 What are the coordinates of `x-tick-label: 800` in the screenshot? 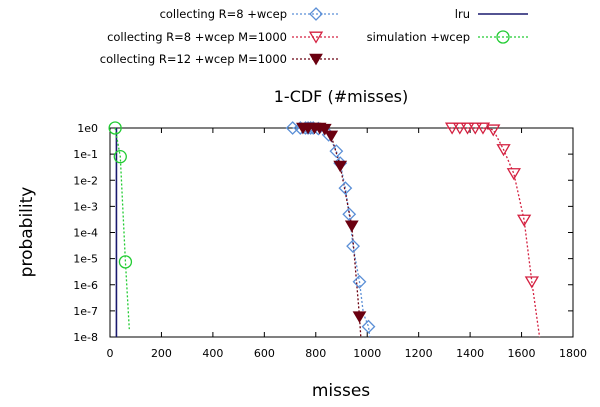 It's located at (315, 353).